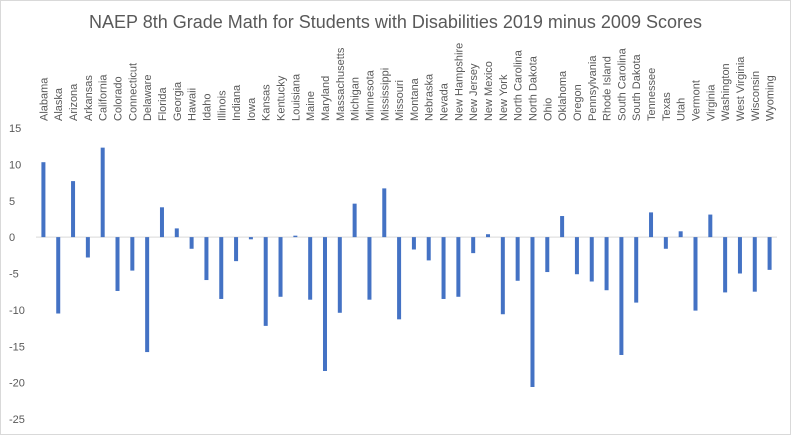  I want to click on bar-illinois, so click(221, 268).